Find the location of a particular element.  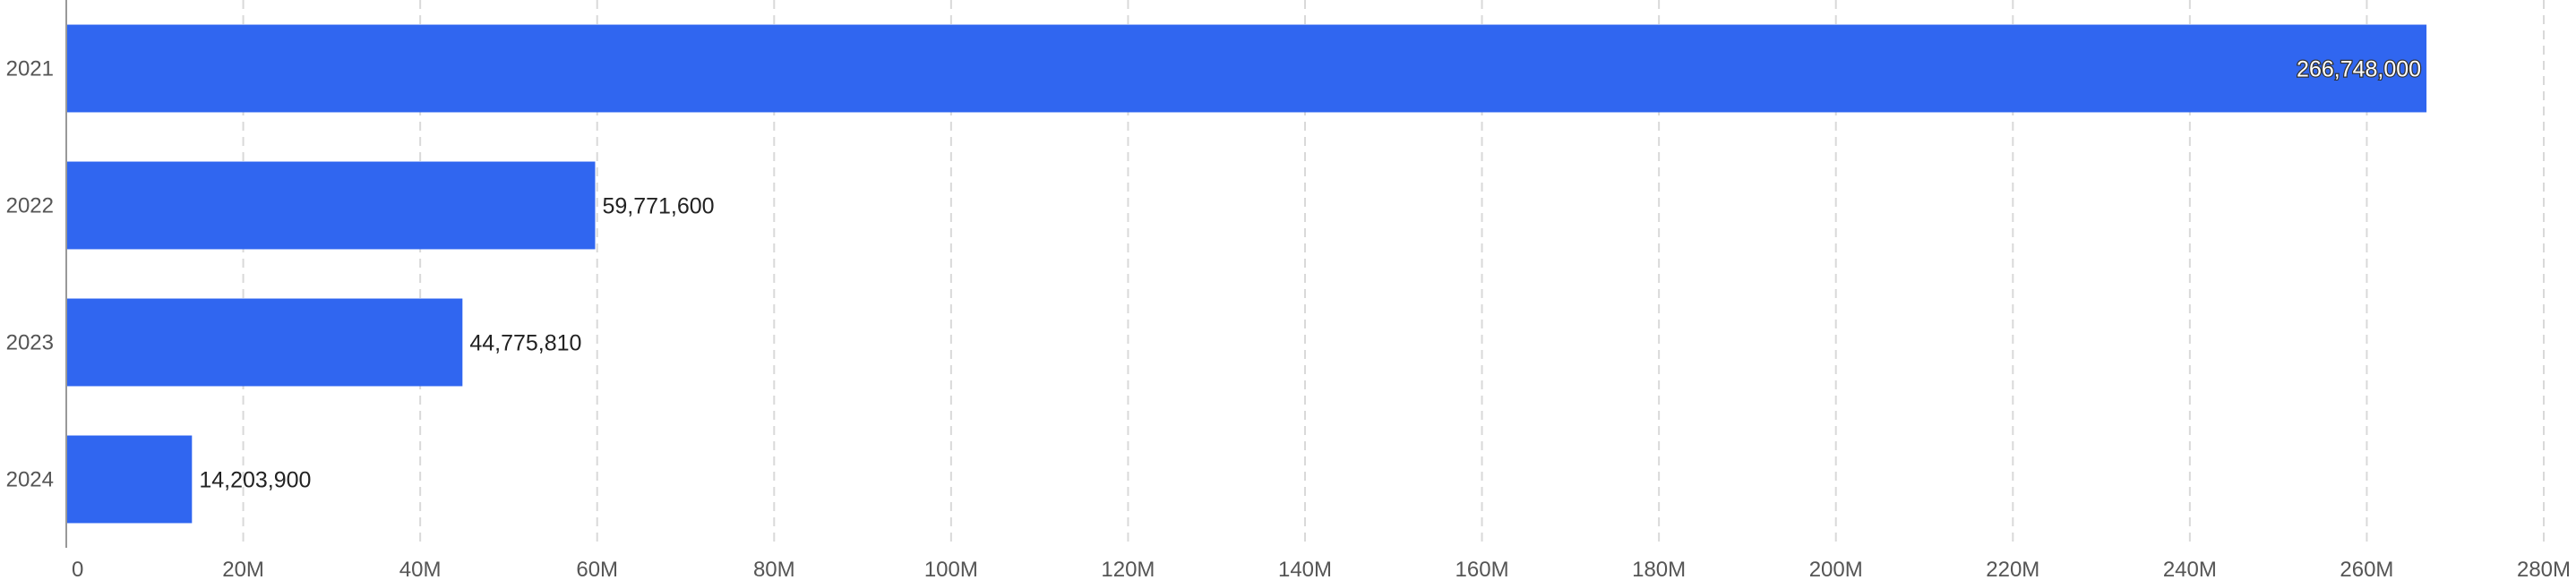

bar-2022 is located at coordinates (331, 205).